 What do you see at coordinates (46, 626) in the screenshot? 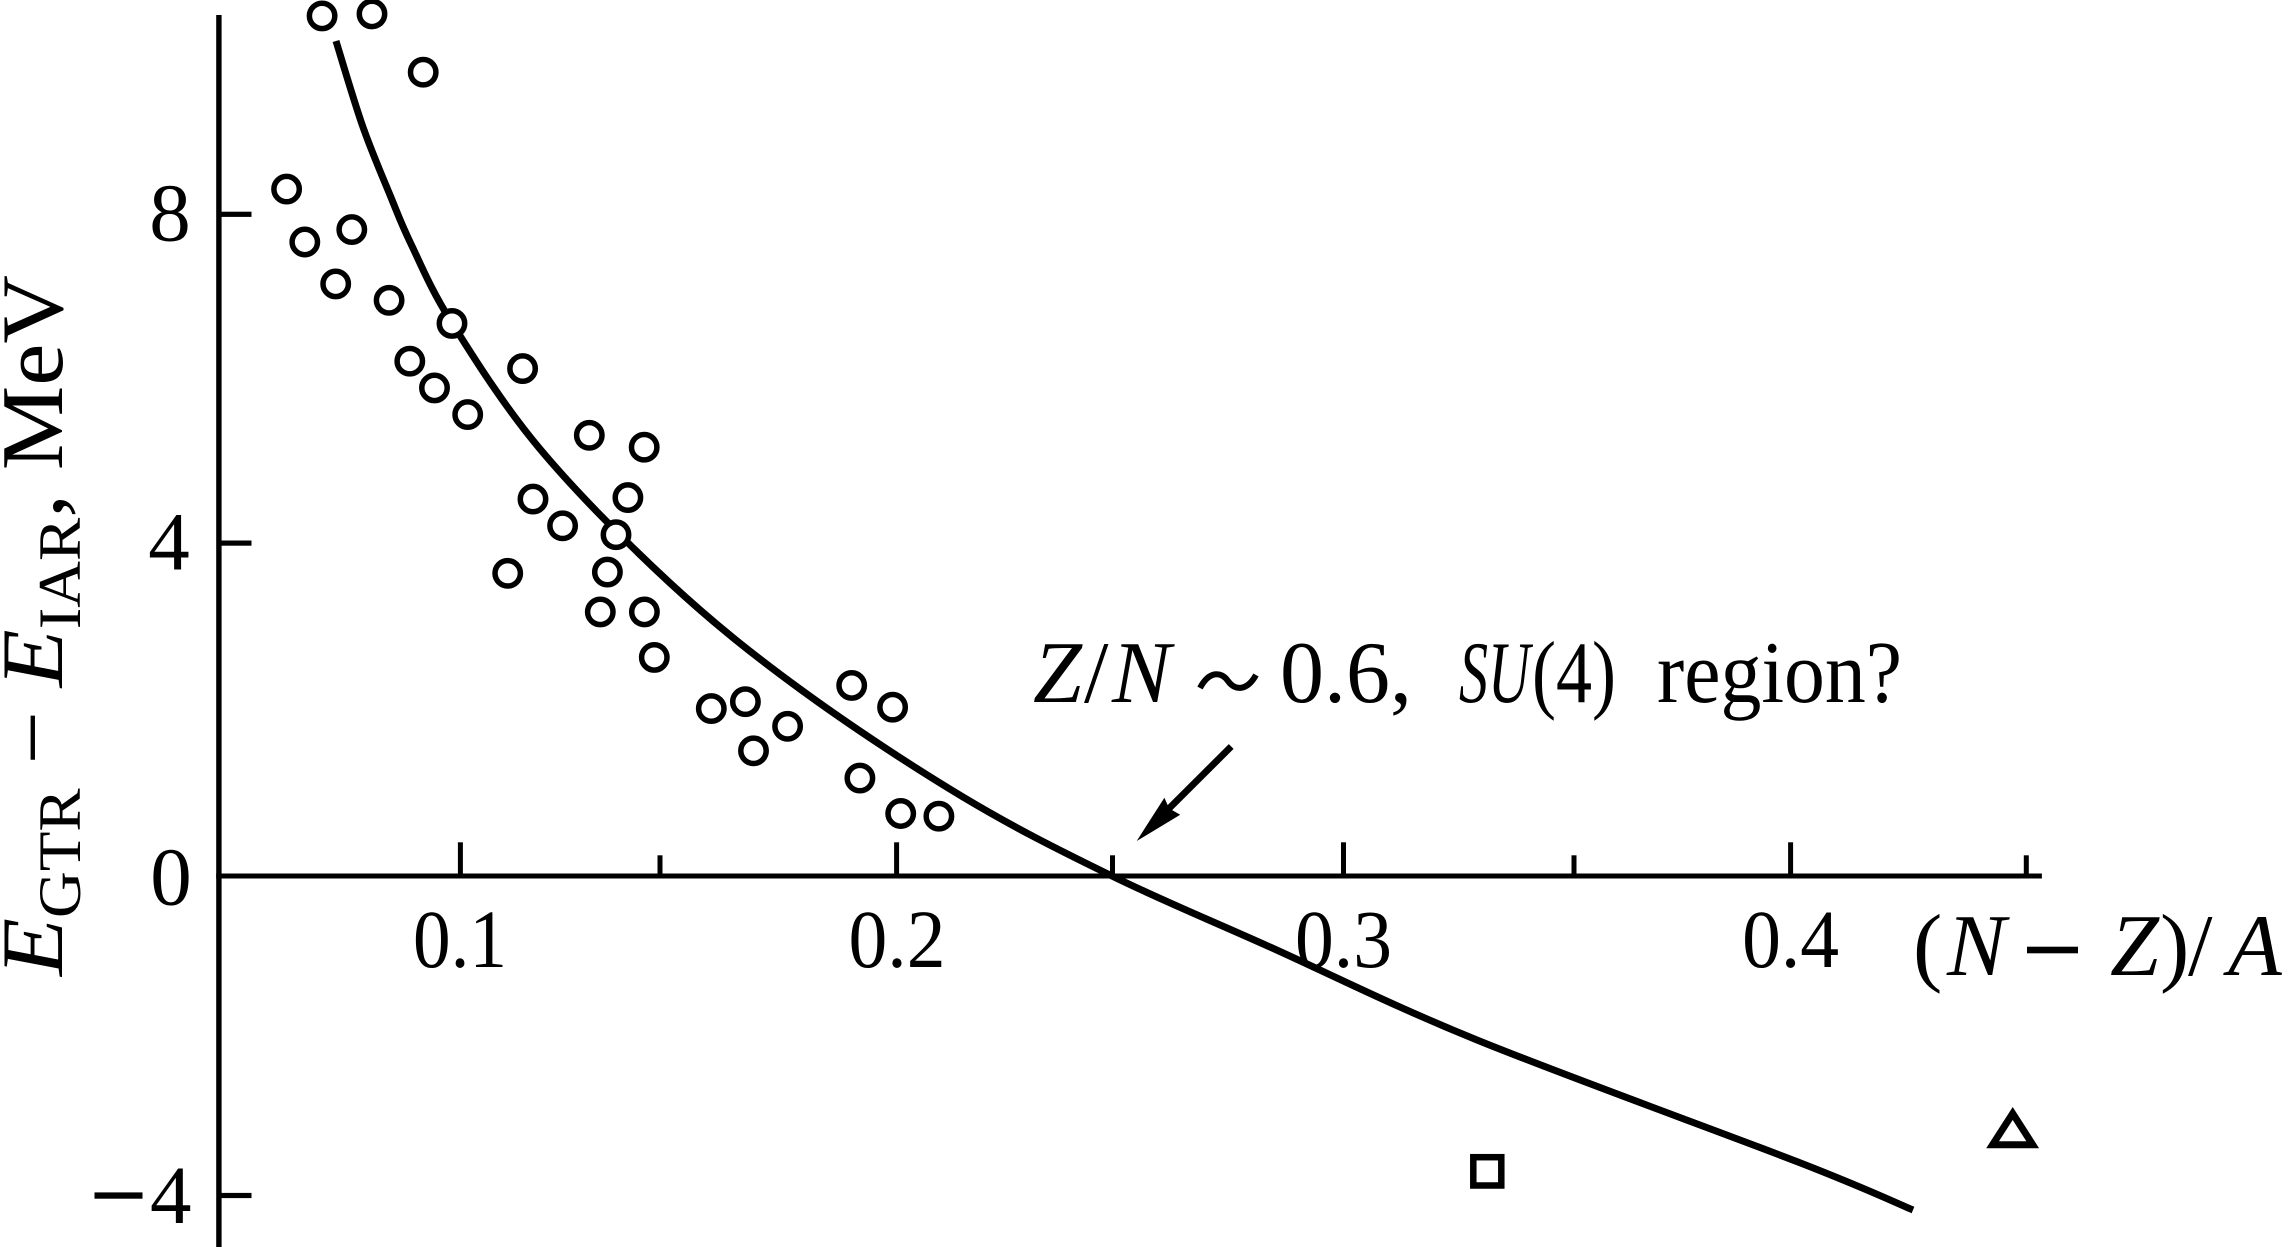
I see `svg-text: EGTR − EIAR, MeV` at bounding box center [46, 626].